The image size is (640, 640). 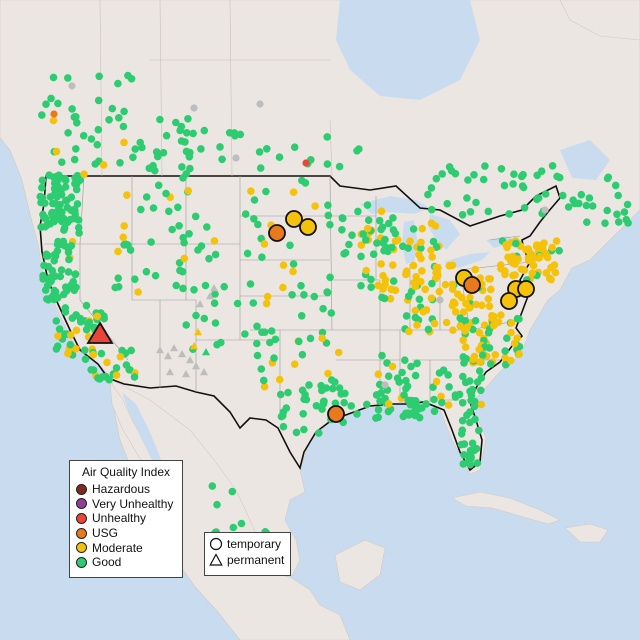 What do you see at coordinates (119, 518) in the screenshot?
I see `legend-label: Unhealthy` at bounding box center [119, 518].